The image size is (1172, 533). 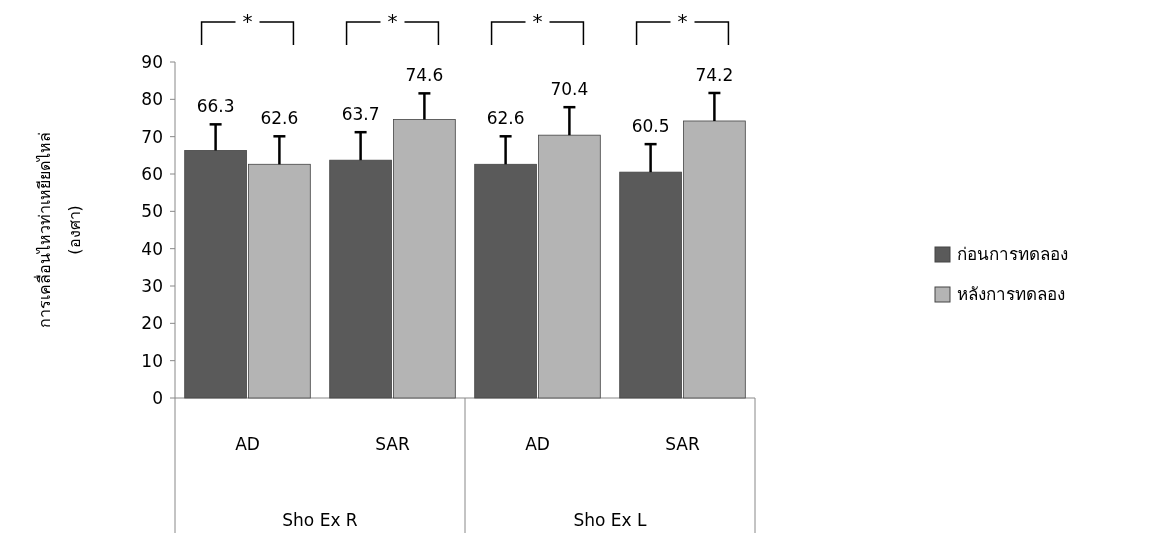 I want to click on text: Sho Ex R, so click(x=320, y=520).